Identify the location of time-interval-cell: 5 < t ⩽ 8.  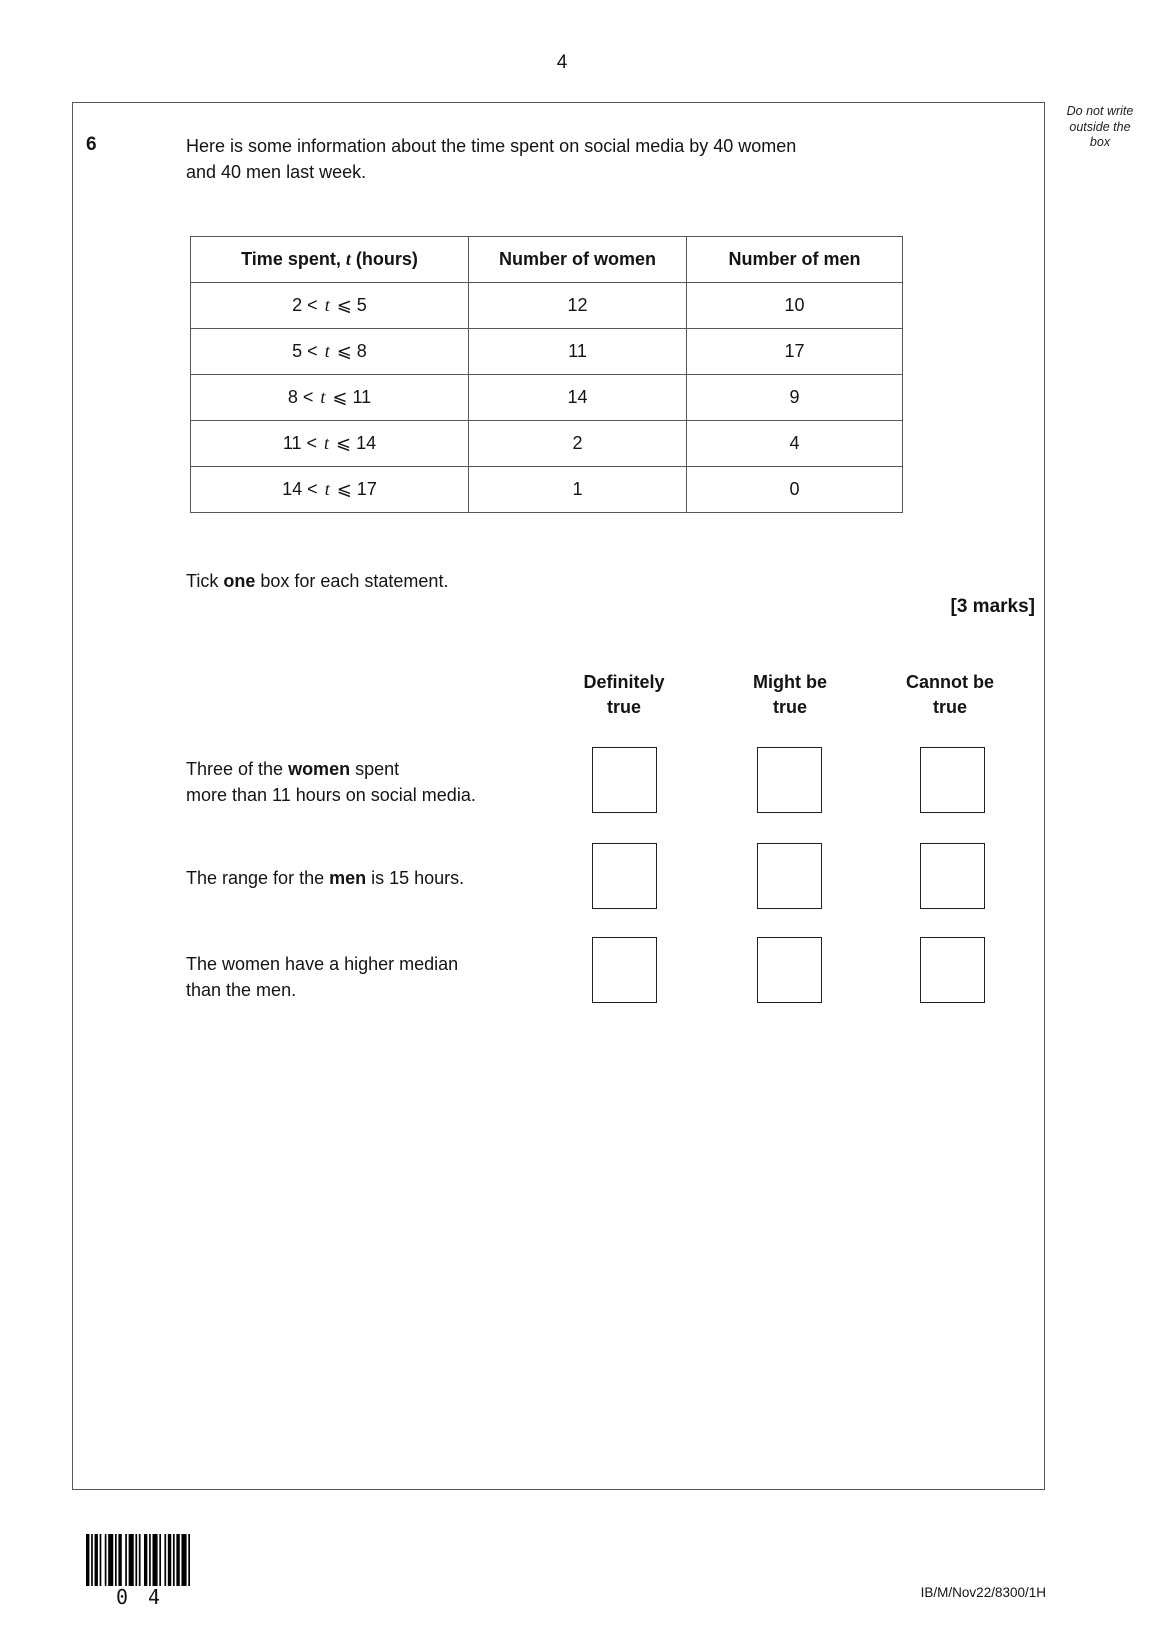
(329, 351).